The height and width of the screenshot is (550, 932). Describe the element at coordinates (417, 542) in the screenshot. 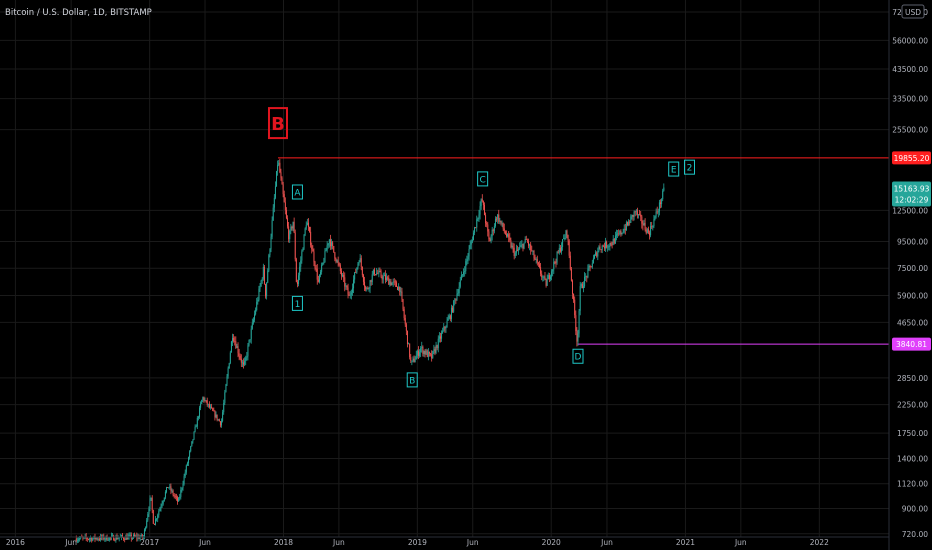

I see `time-tick-label: 2019` at that location.